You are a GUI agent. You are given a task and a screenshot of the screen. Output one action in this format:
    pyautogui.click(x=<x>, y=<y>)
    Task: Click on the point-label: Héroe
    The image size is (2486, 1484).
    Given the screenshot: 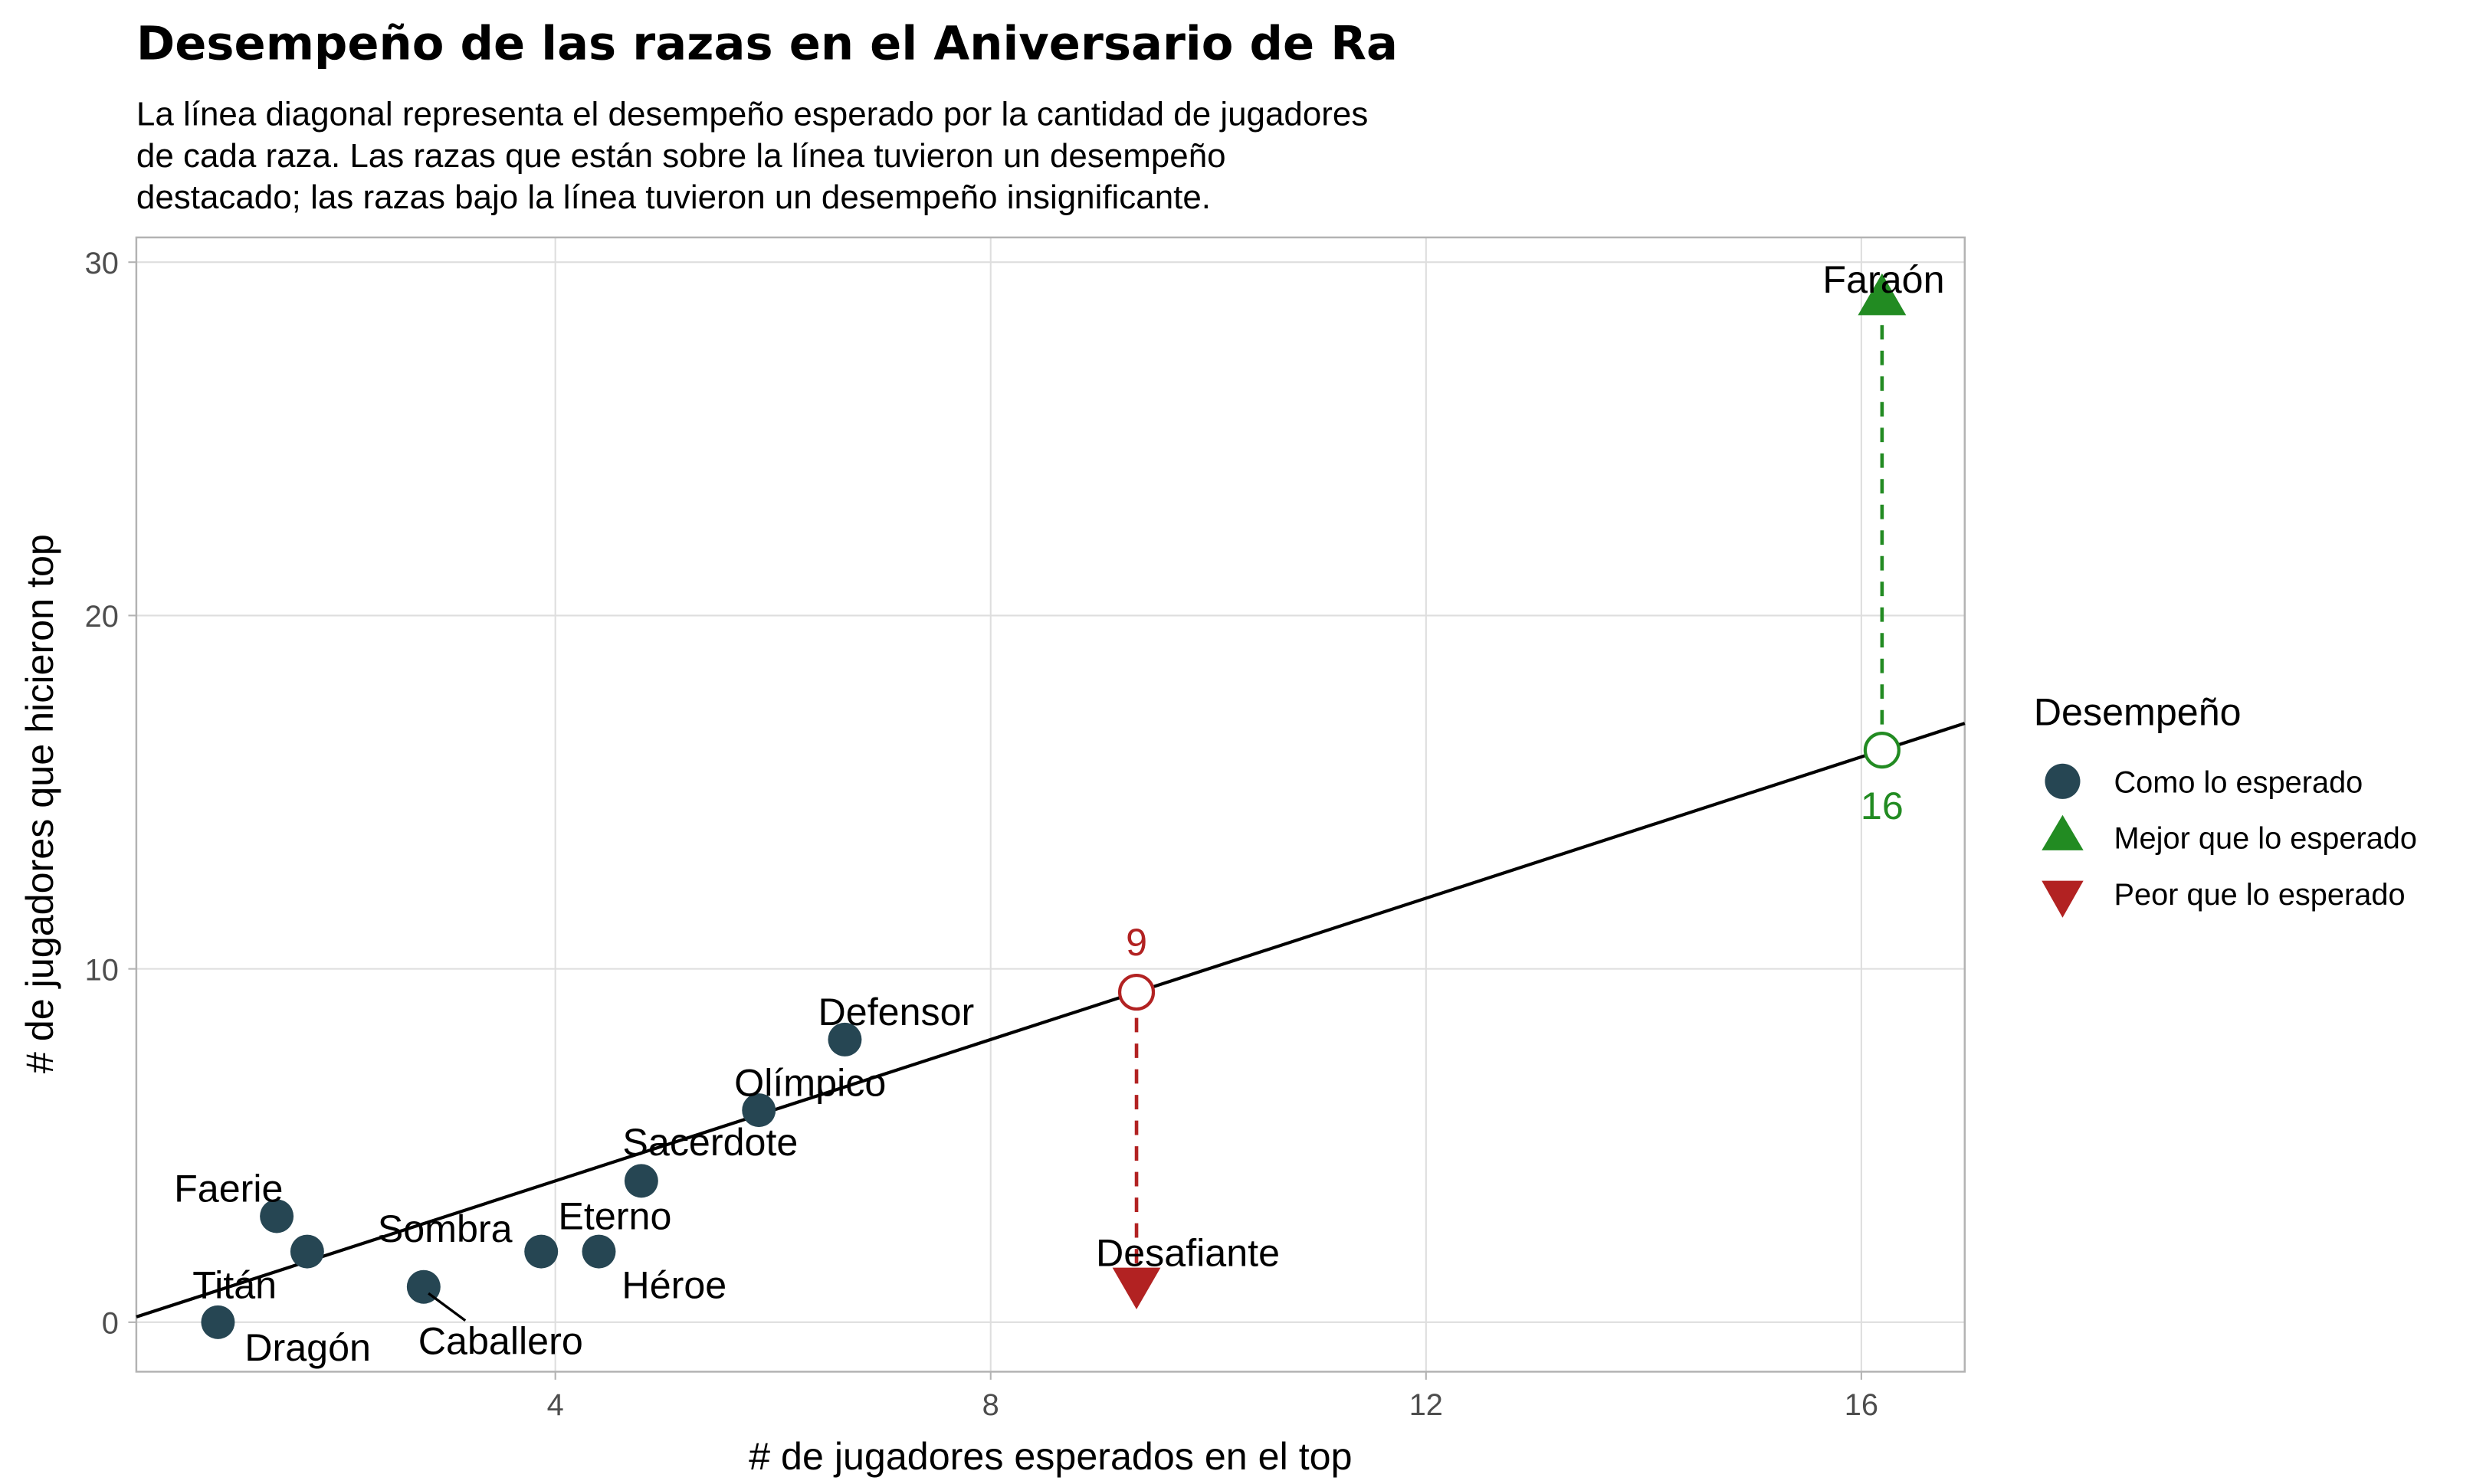 What is the action you would take?
    pyautogui.click(x=674, y=1284)
    